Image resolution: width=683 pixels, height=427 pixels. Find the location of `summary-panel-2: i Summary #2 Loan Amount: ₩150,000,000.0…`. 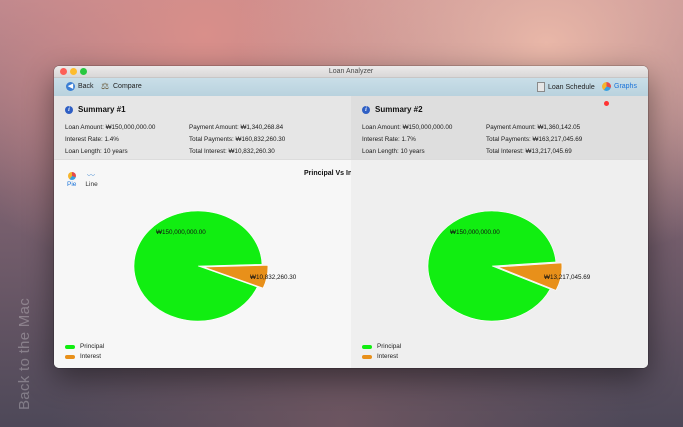

summary-panel-2: i Summary #2 Loan Amount: ₩150,000,000.0… is located at coordinates (499, 128).